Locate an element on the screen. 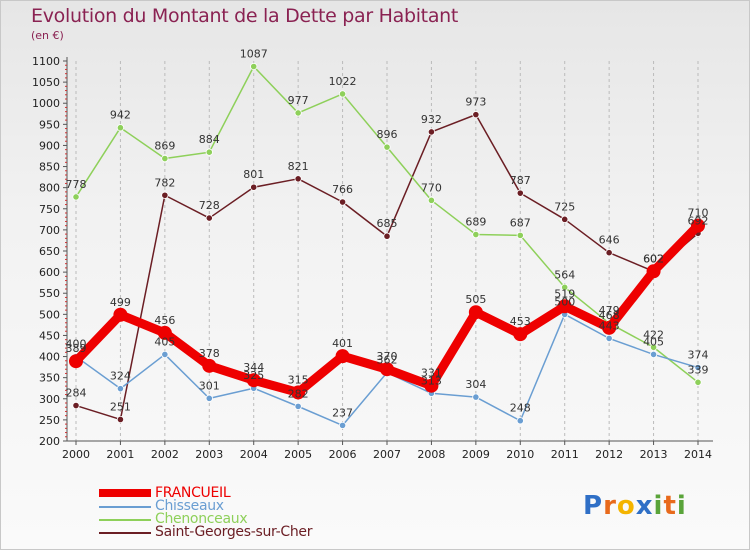 The width and height of the screenshot is (750, 551). data-label: 646 is located at coordinates (609, 240).